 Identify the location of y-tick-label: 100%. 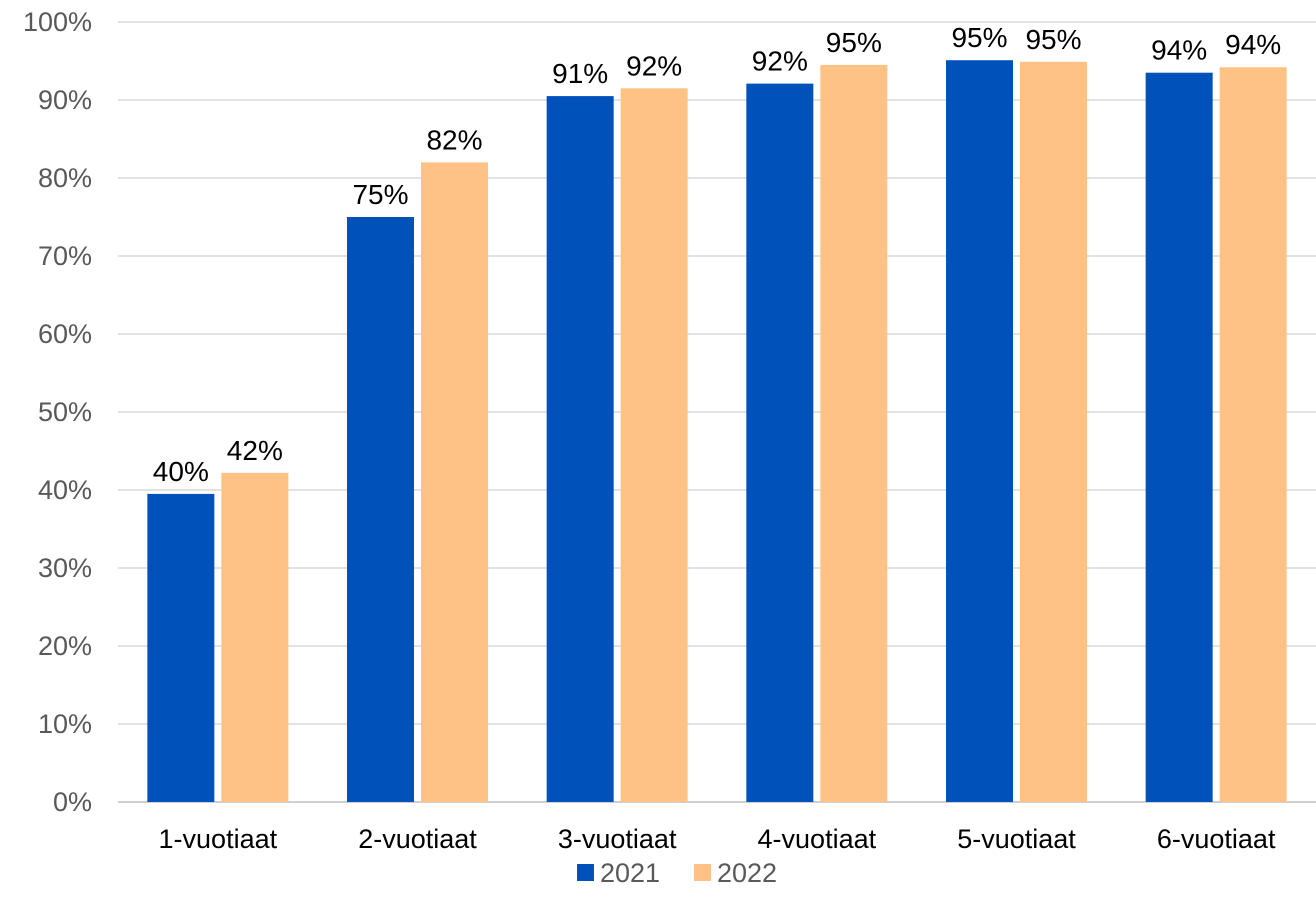
(57, 22).